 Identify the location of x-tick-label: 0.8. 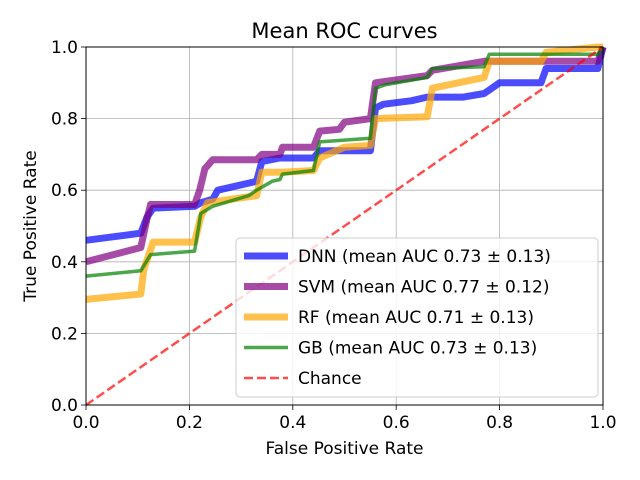
(499, 423).